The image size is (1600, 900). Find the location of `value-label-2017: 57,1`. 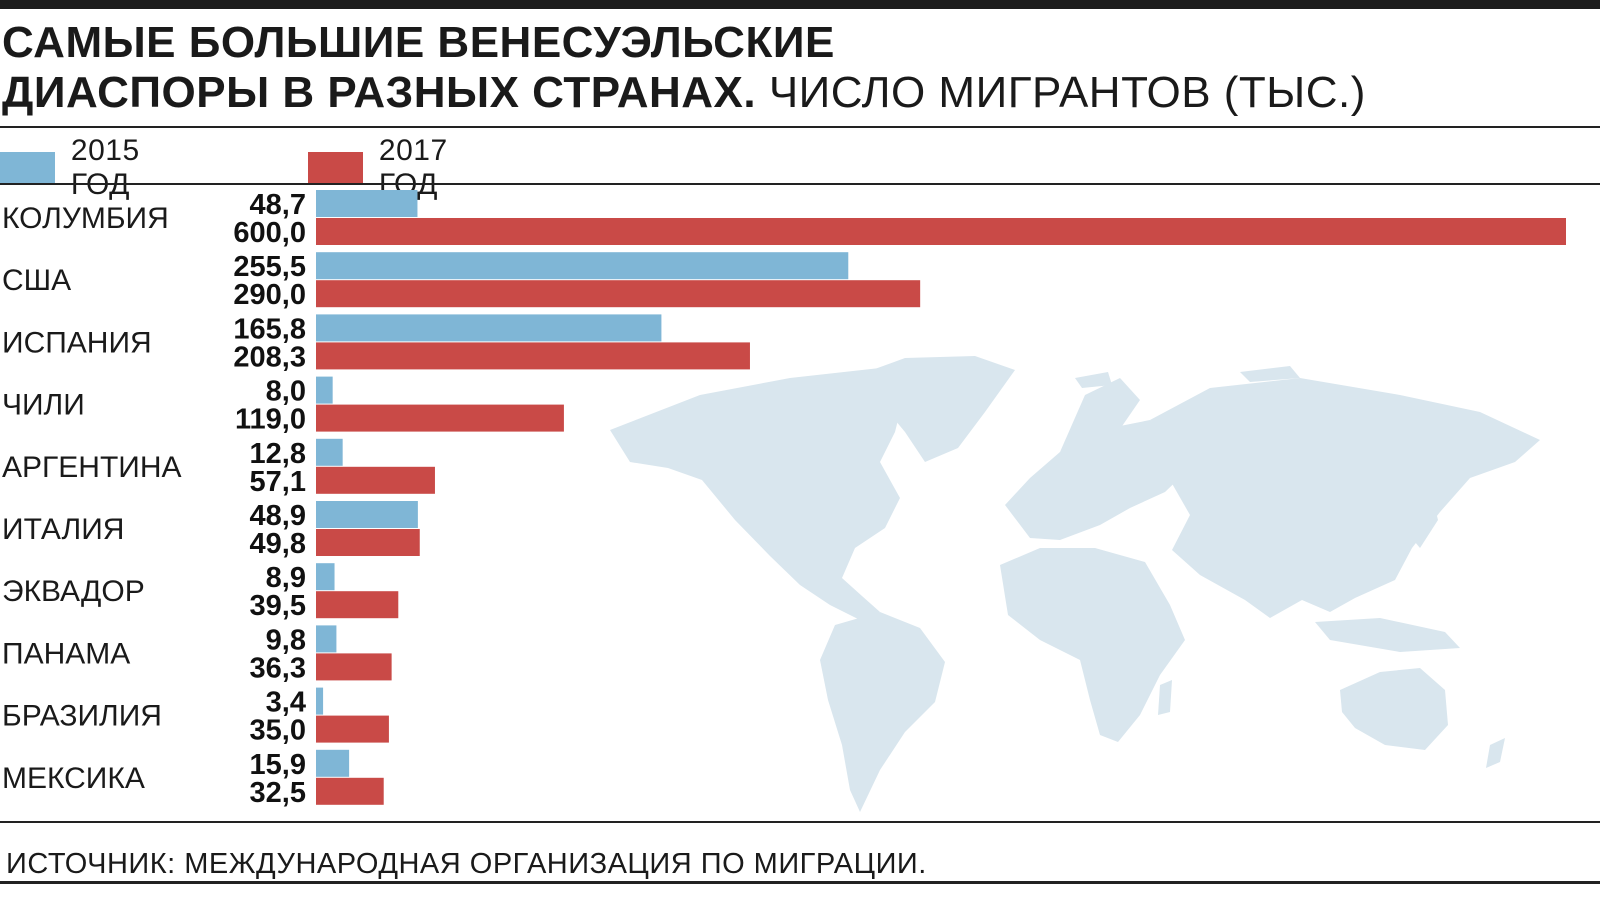

value-label-2017: 57,1 is located at coordinates (278, 482).